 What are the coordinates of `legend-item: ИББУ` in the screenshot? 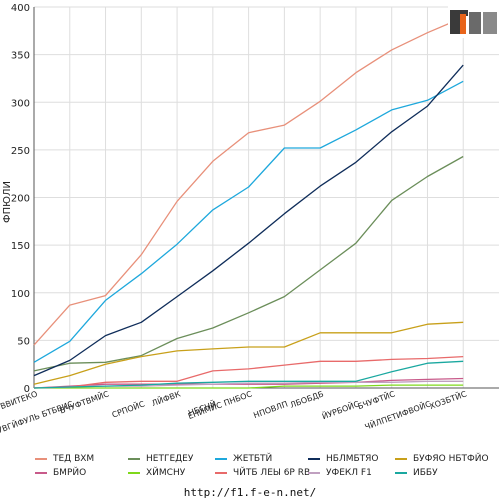 It's located at (416, 473).